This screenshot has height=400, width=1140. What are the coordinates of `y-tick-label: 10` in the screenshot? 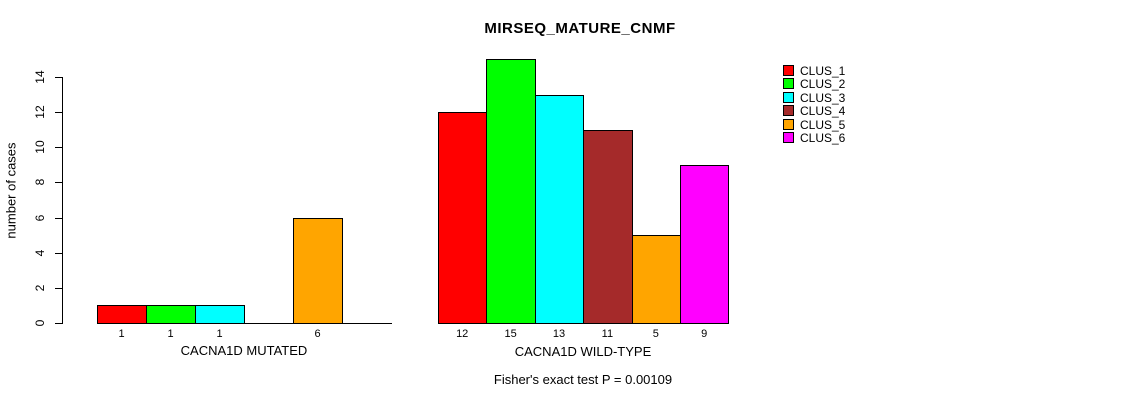 It's located at (40, 147).